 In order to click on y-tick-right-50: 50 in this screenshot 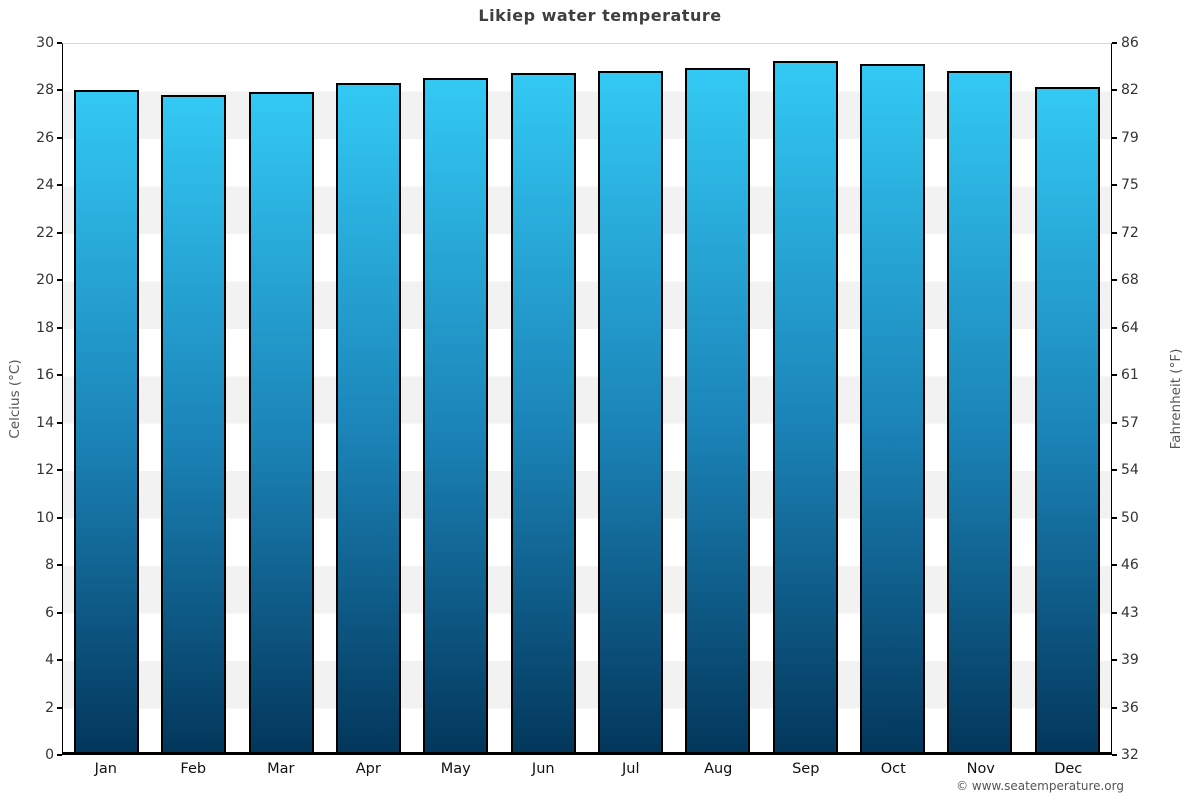, I will do `click(1130, 517)`.